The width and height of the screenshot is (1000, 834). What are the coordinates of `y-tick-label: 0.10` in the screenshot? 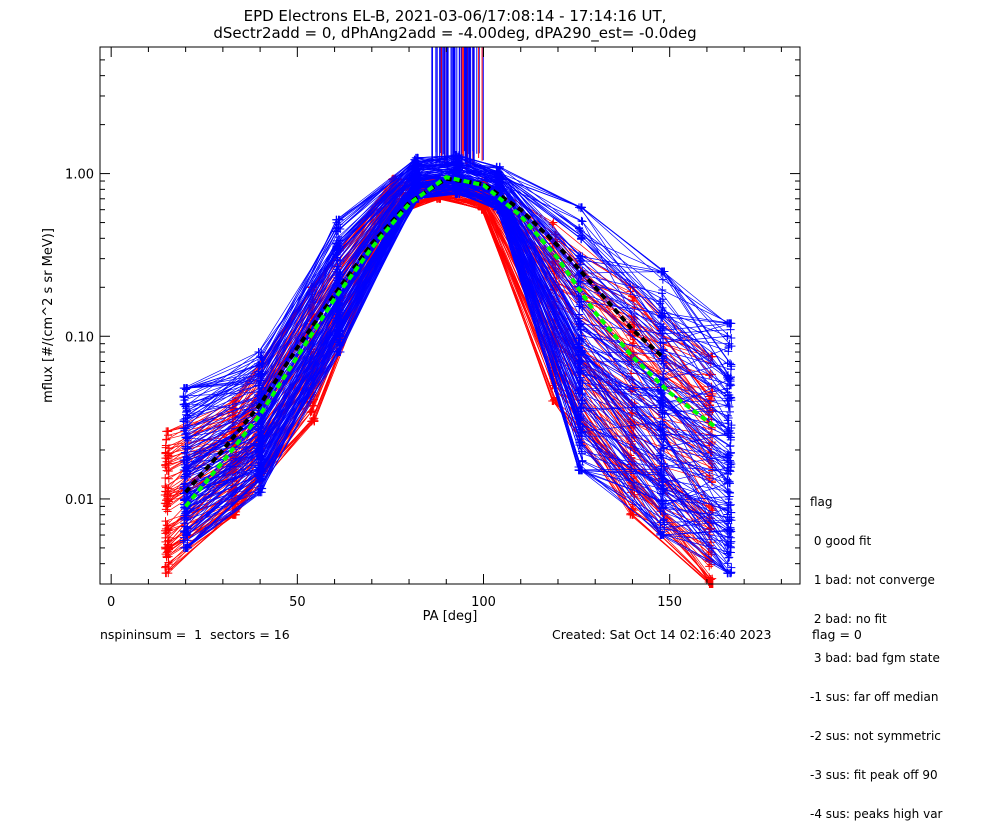 It's located at (79, 337).